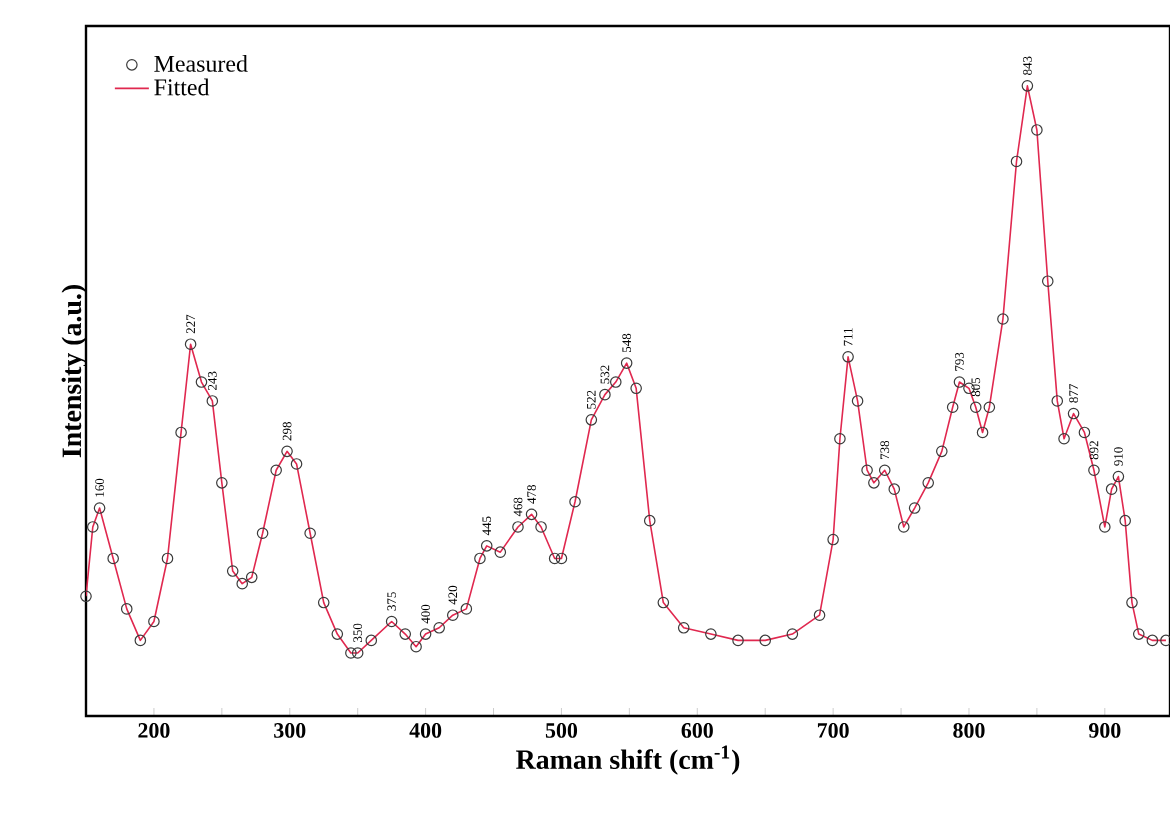 This screenshot has height=820, width=1170. Describe the element at coordinates (182, 87) in the screenshot. I see `legend-label: Fitted` at that location.